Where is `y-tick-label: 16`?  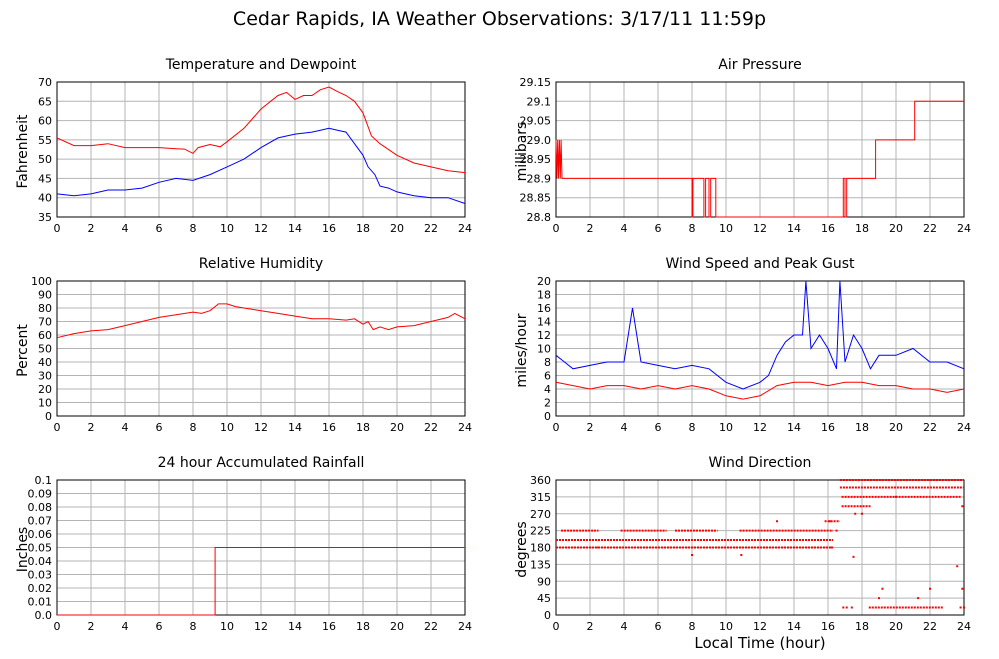
y-tick-label: 16 is located at coordinates (544, 308).